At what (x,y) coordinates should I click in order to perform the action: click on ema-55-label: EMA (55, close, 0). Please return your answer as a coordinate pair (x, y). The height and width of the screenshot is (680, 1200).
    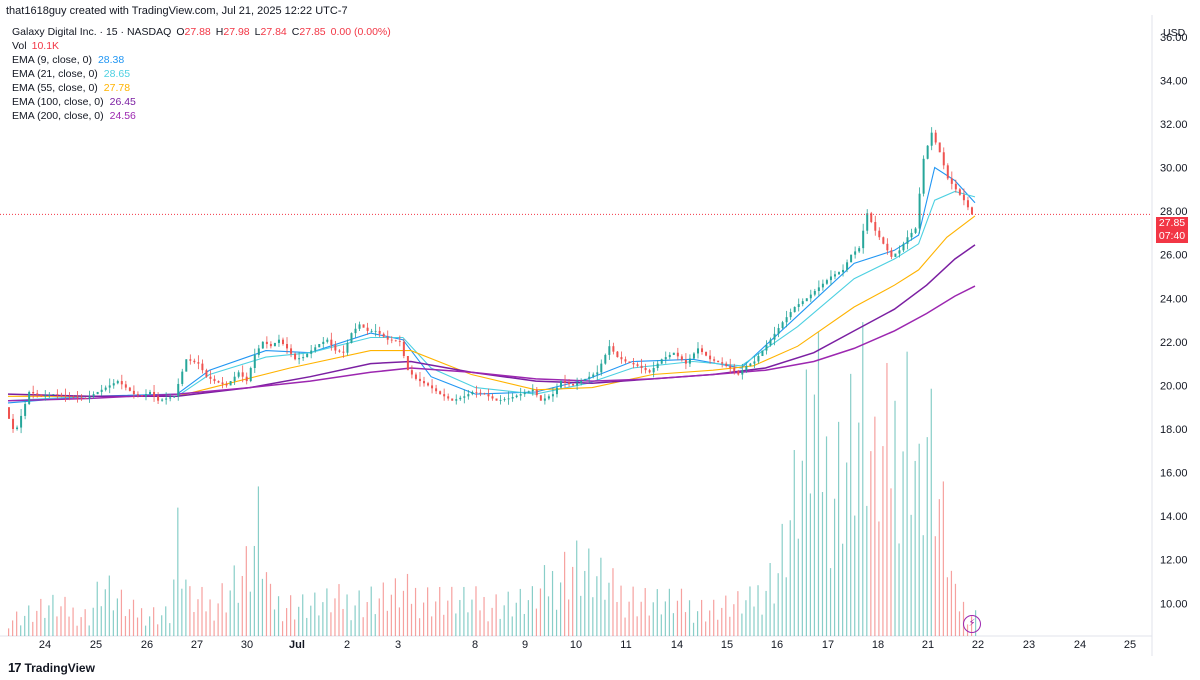
    Looking at the image, I should click on (55, 88).